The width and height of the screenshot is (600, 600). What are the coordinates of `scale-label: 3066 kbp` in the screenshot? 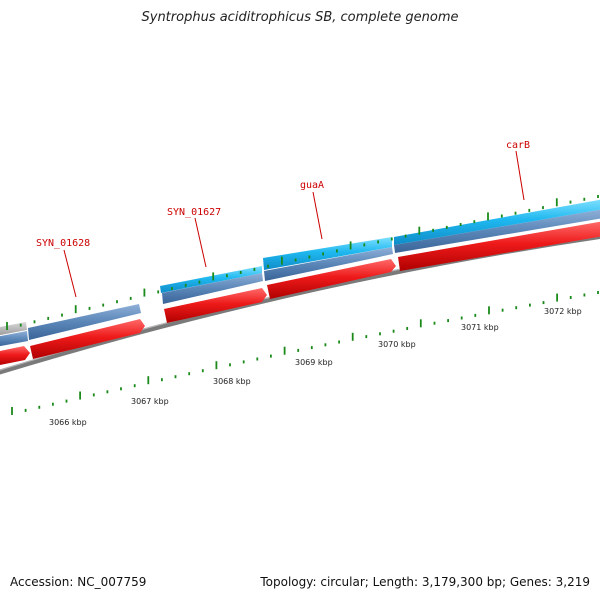 It's located at (68, 422).